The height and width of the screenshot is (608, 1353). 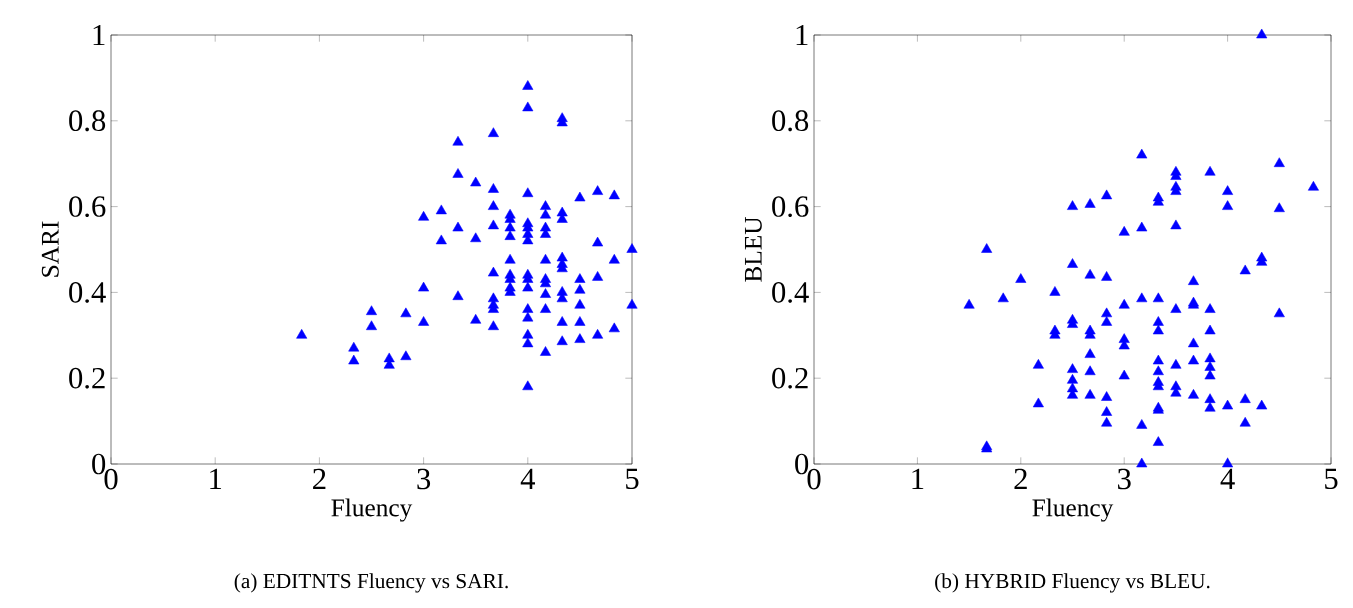 I want to click on y-axis-title: SARI, so click(x=50, y=249).